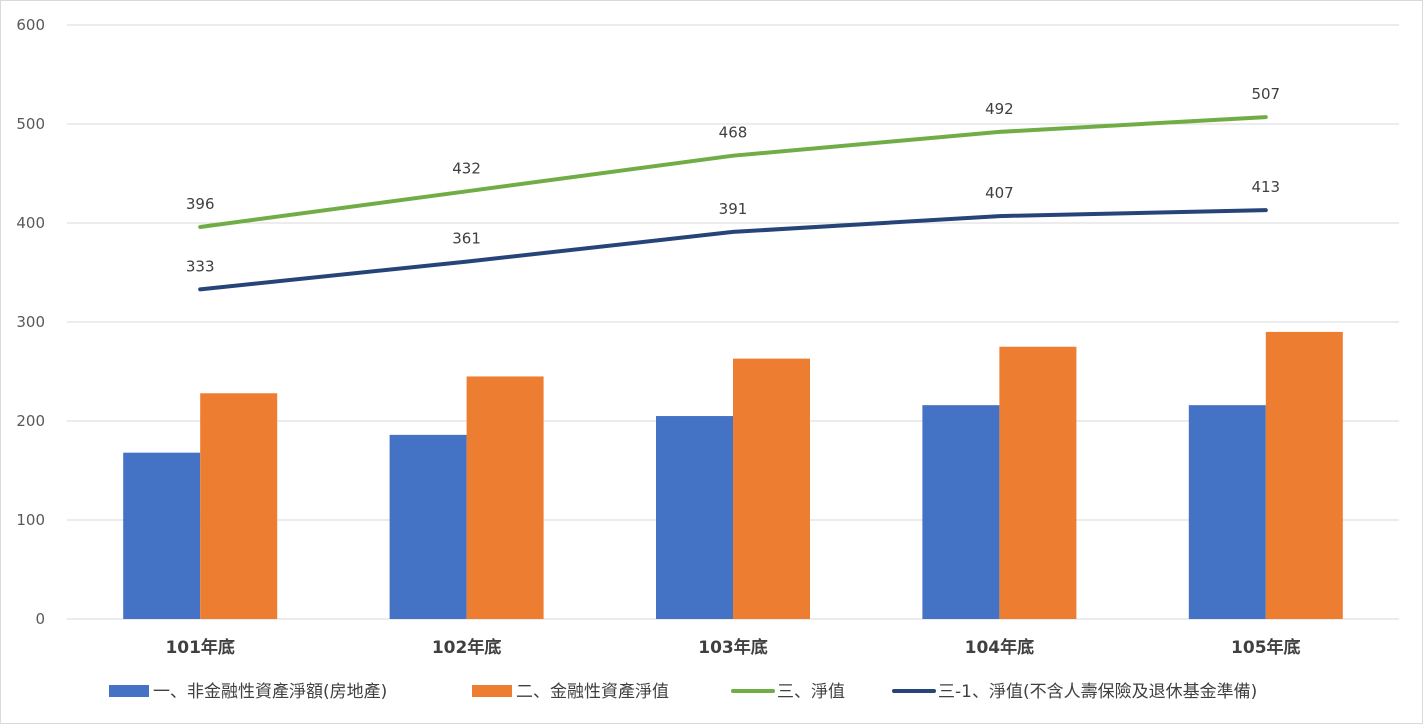 Image resolution: width=1423 pixels, height=725 pixels. I want to click on data-label-series4-4: 413, so click(1265, 187).